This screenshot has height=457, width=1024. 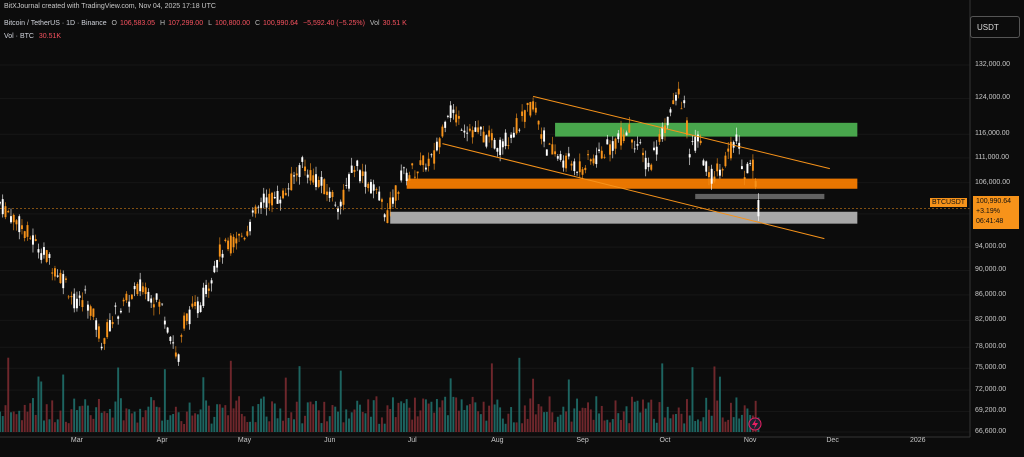 I want to click on currency-button: USDT, so click(x=995, y=27).